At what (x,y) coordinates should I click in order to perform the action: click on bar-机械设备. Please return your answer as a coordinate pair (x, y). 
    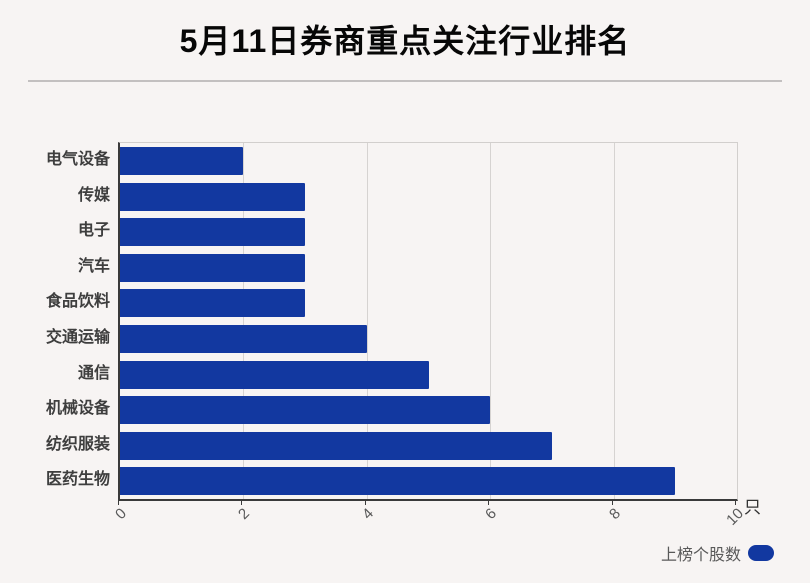
    Looking at the image, I should click on (305, 410).